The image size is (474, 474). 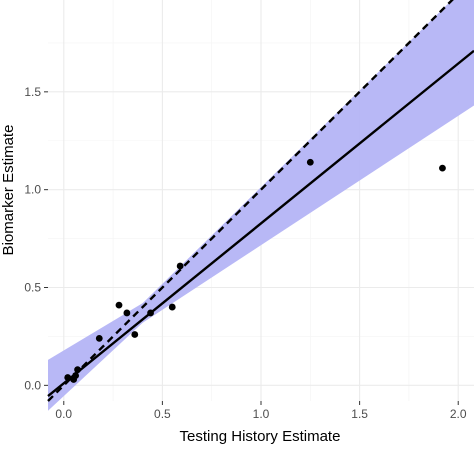 I want to click on y-tick-label: 0.0, so click(x=32, y=385).